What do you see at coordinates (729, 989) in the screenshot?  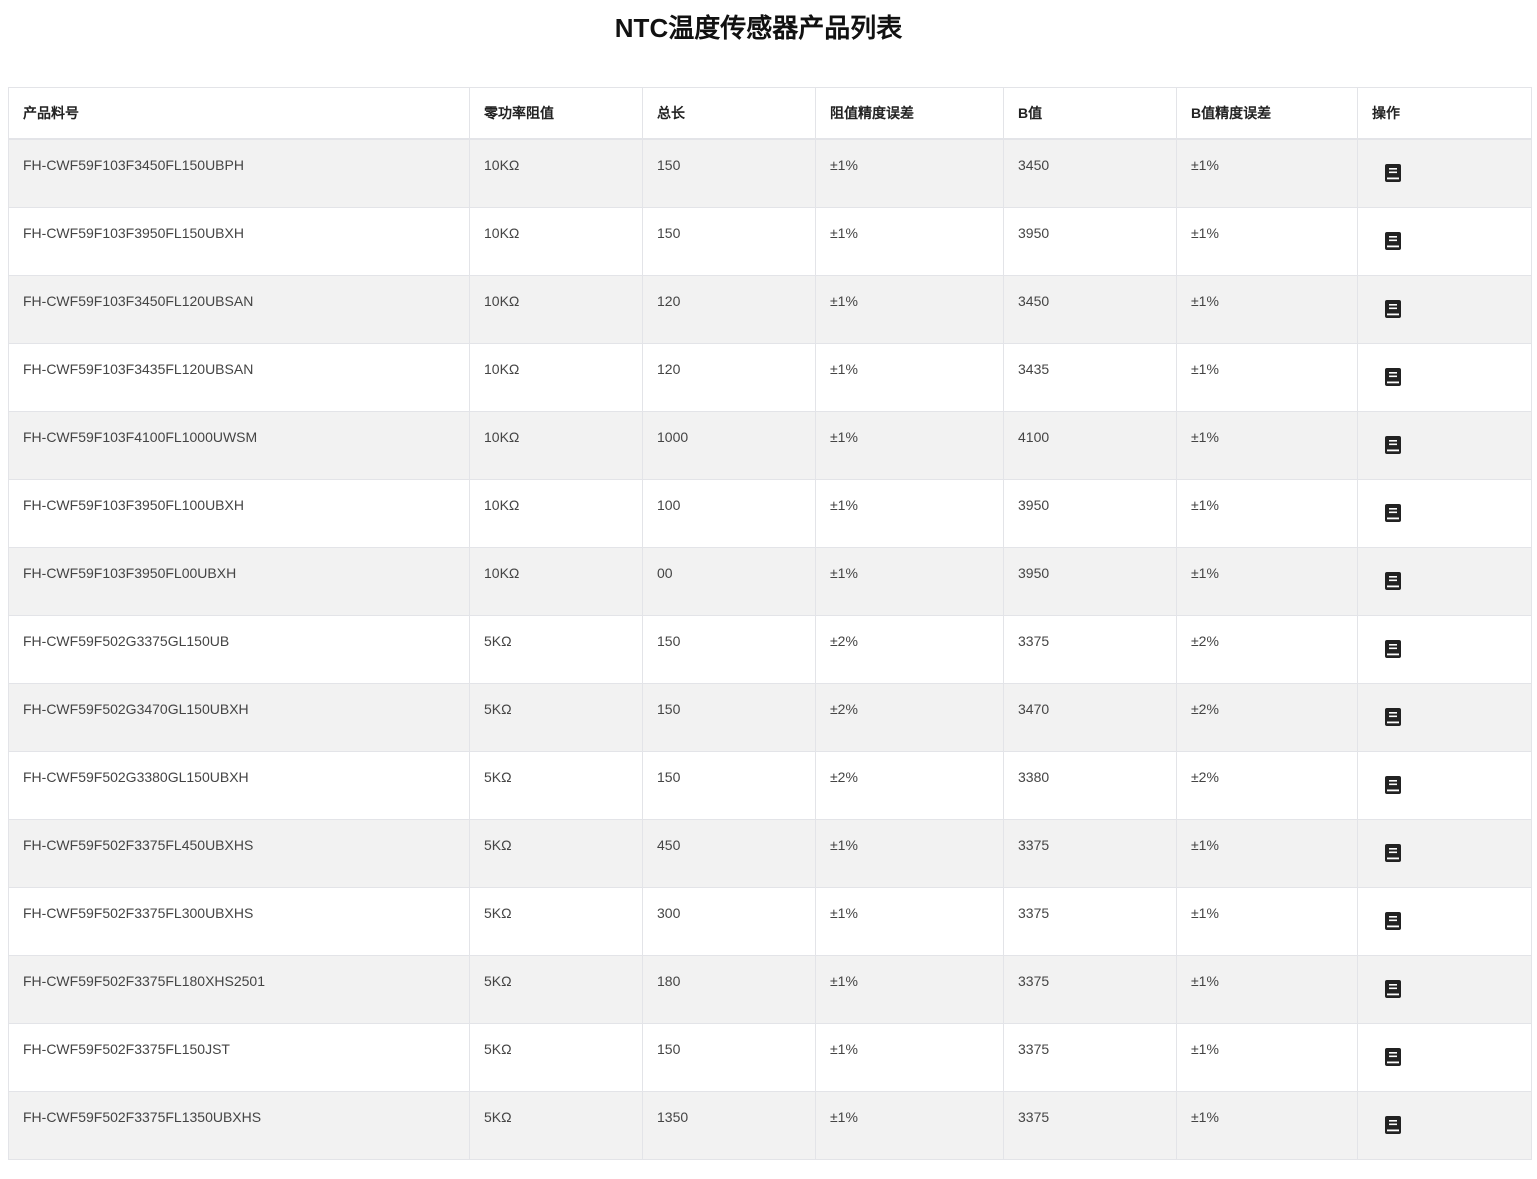 I see `length-cell: 180` at bounding box center [729, 989].